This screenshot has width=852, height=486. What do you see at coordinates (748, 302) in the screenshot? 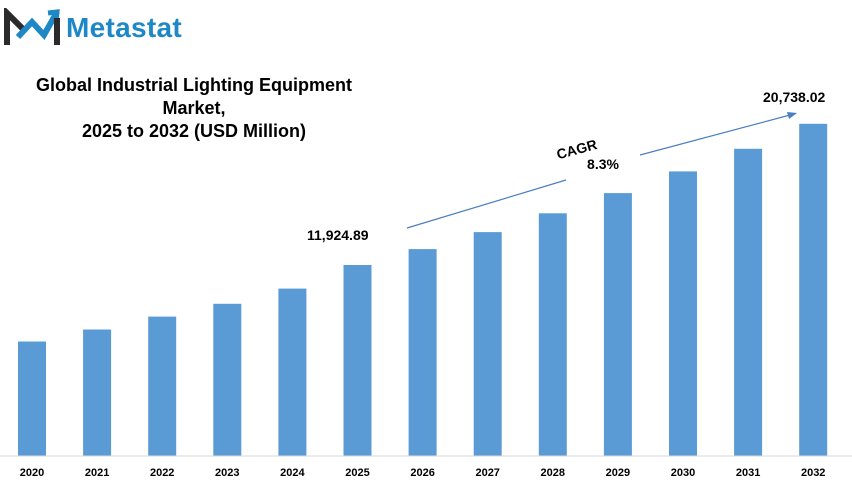
I see `bar-2031` at bounding box center [748, 302].